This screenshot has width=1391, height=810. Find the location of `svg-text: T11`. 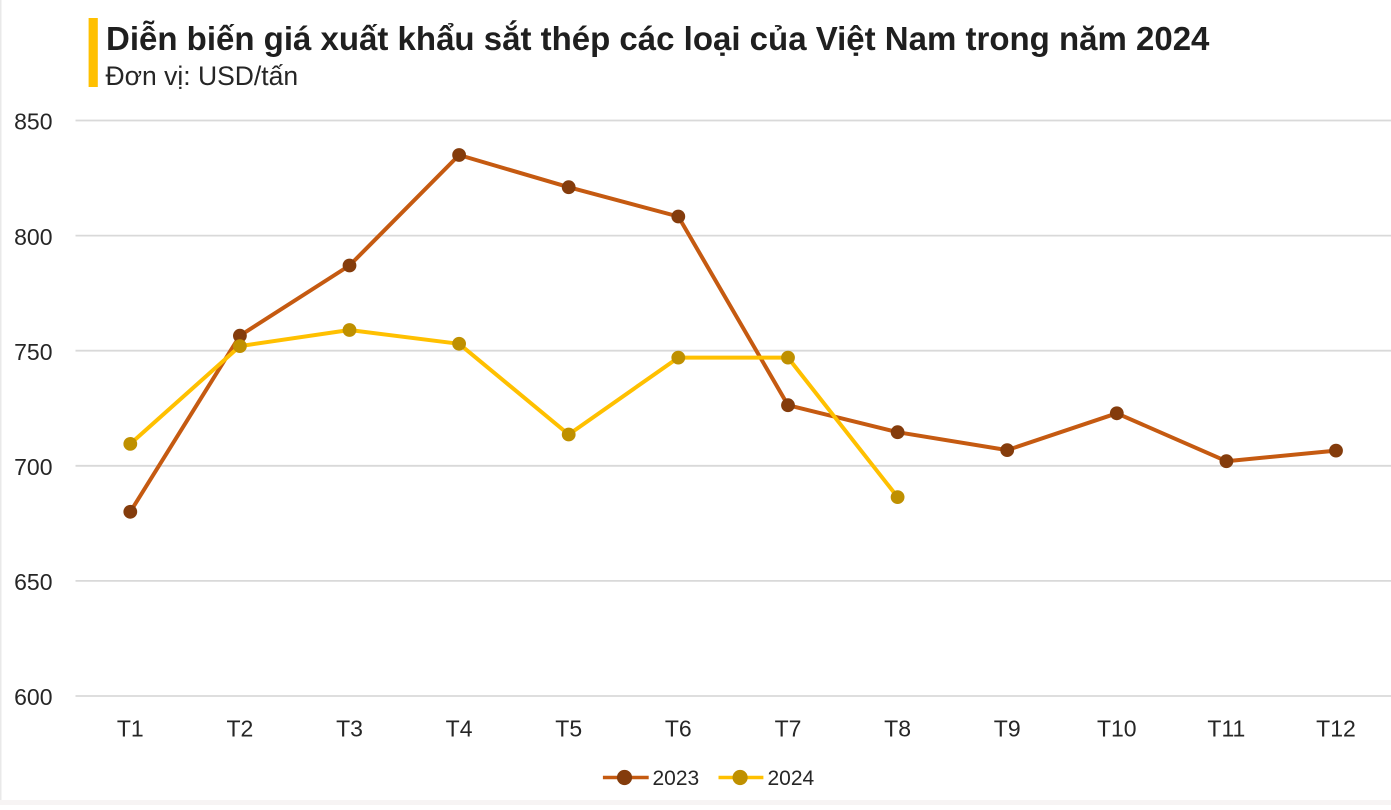

svg-text: T11 is located at coordinates (1226, 729).